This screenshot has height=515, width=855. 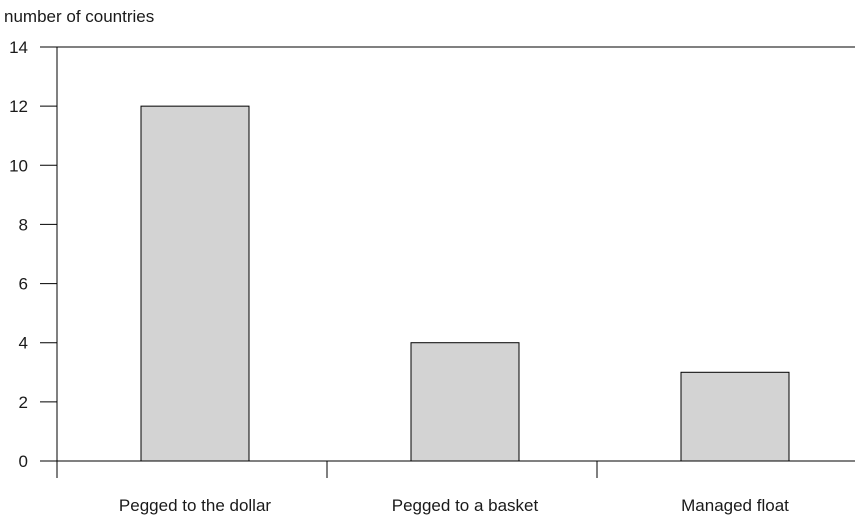 I want to click on y-tick-label: 8, so click(x=23, y=224).